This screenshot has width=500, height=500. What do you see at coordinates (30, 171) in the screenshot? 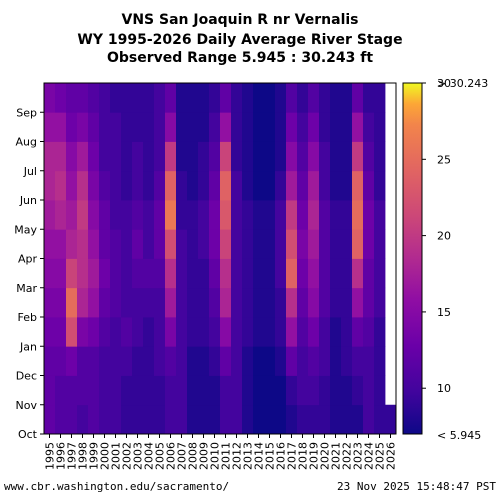
I see `y-tick-label: Jul` at bounding box center [30, 171].